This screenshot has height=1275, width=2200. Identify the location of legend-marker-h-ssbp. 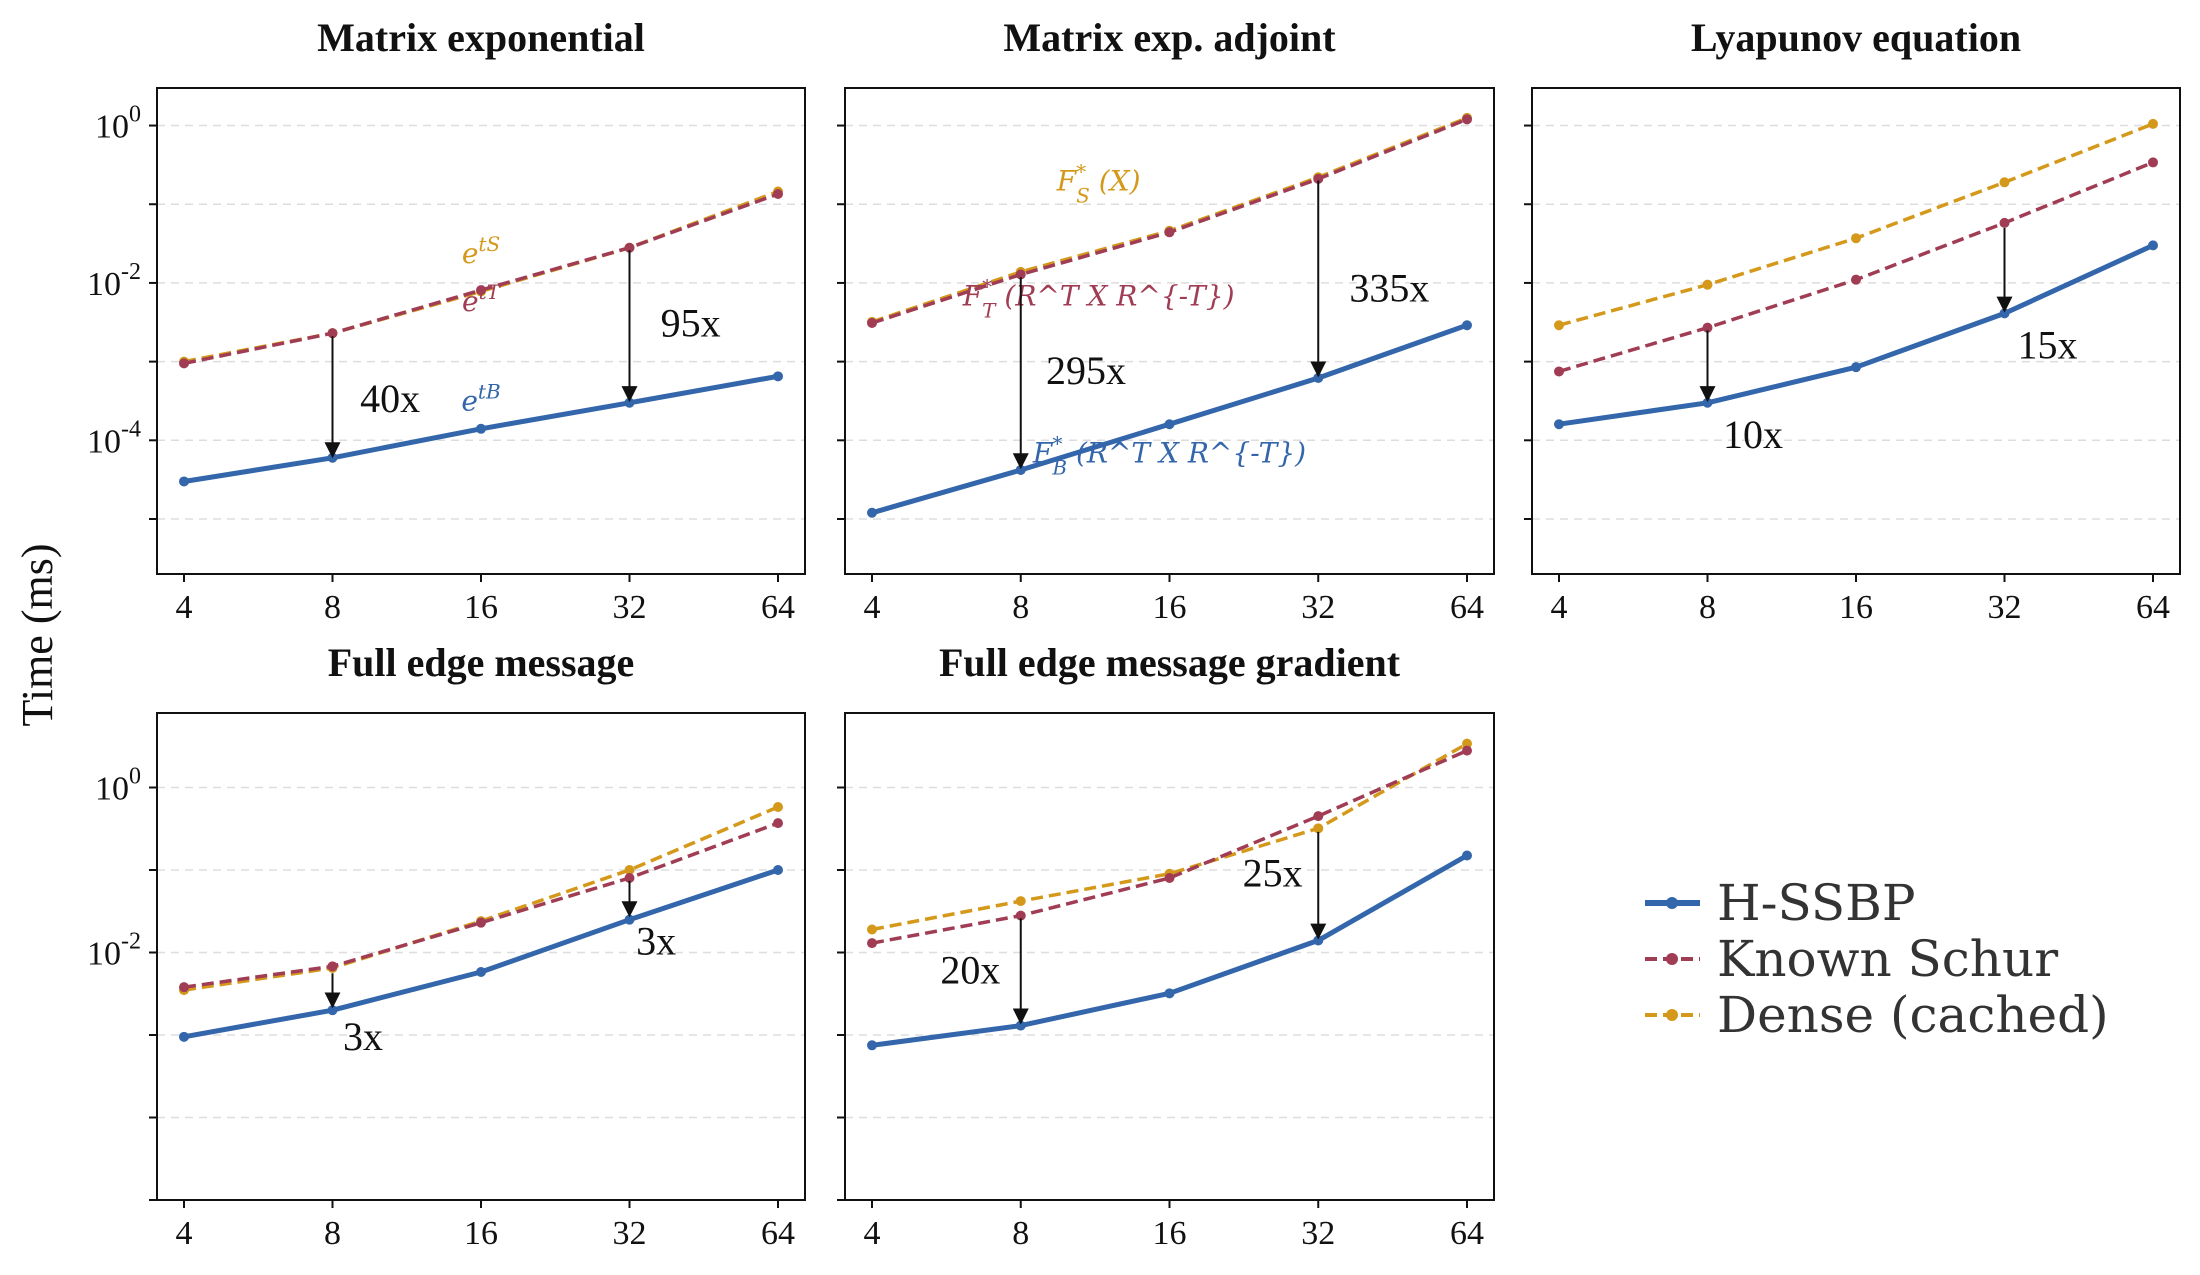
(1672, 903).